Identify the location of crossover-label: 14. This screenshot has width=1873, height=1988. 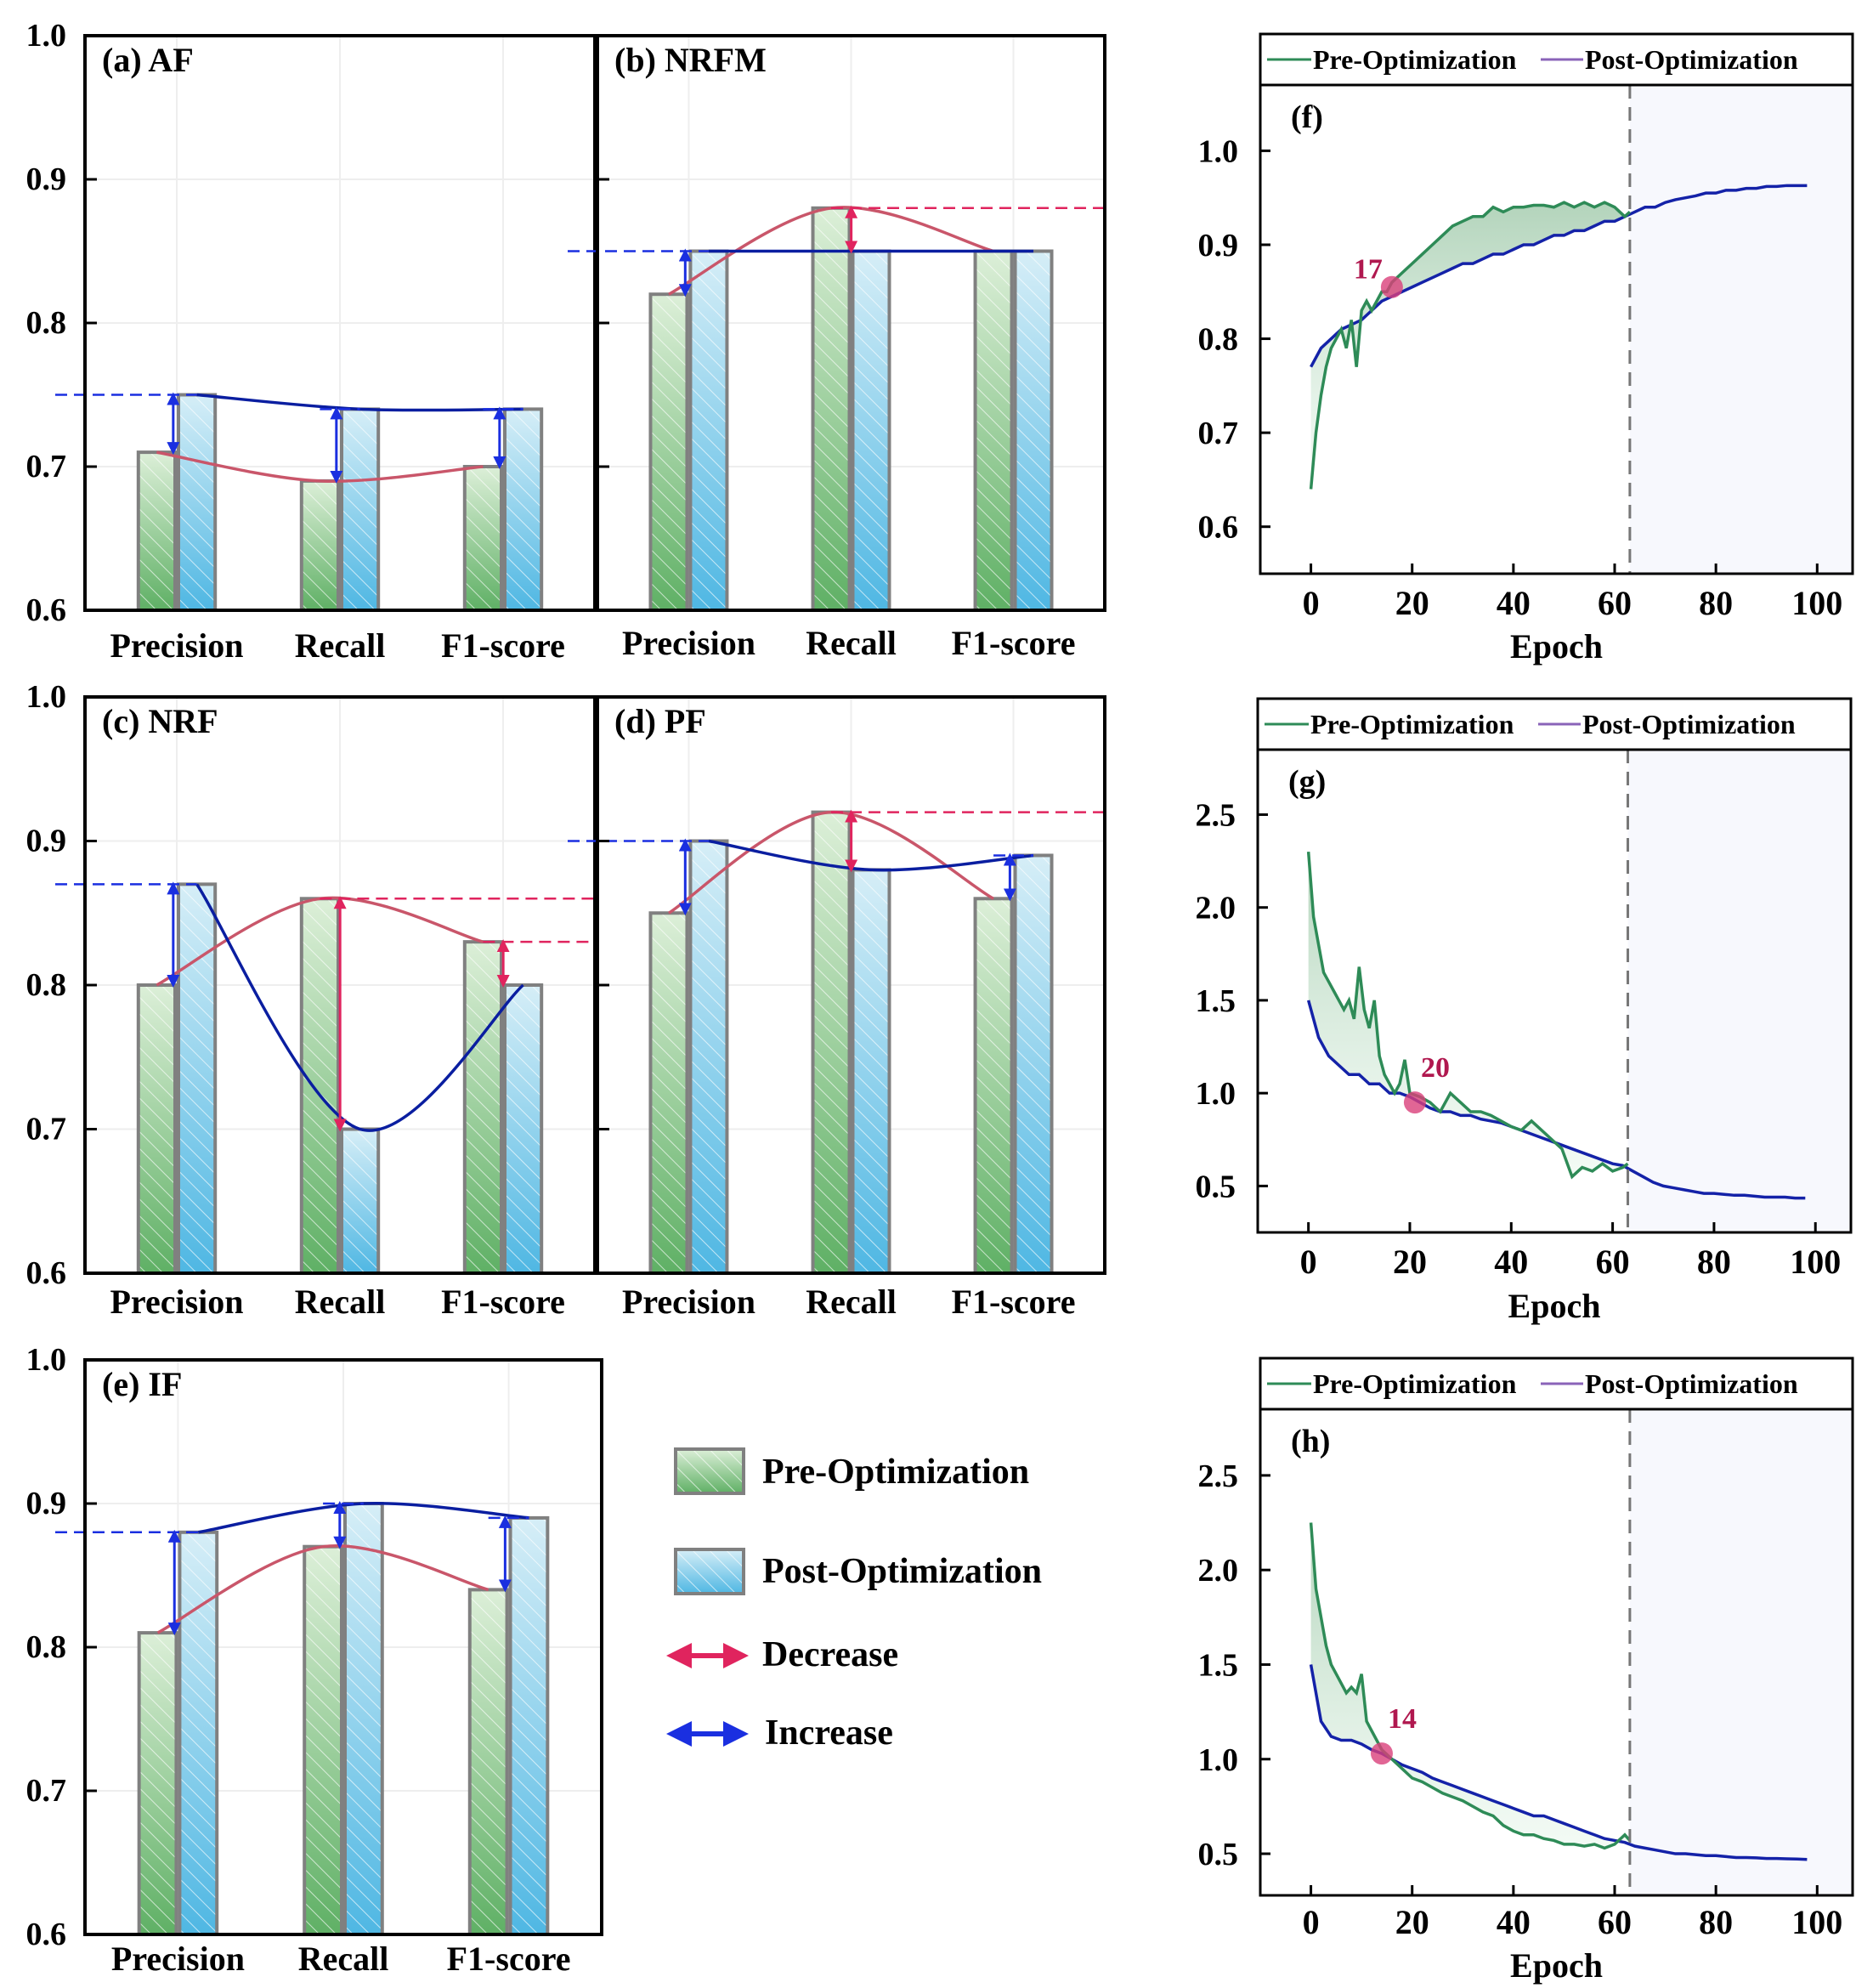
(1402, 1719).